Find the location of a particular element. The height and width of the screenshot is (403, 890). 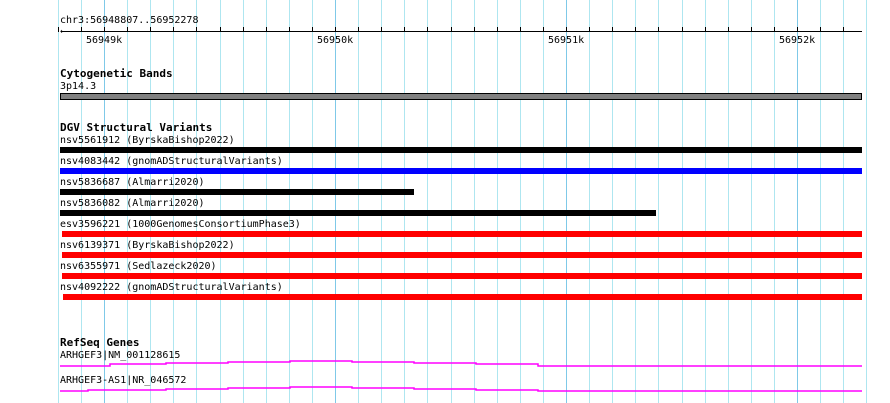

track-title: Cytogenetic Bands is located at coordinates (116, 73).